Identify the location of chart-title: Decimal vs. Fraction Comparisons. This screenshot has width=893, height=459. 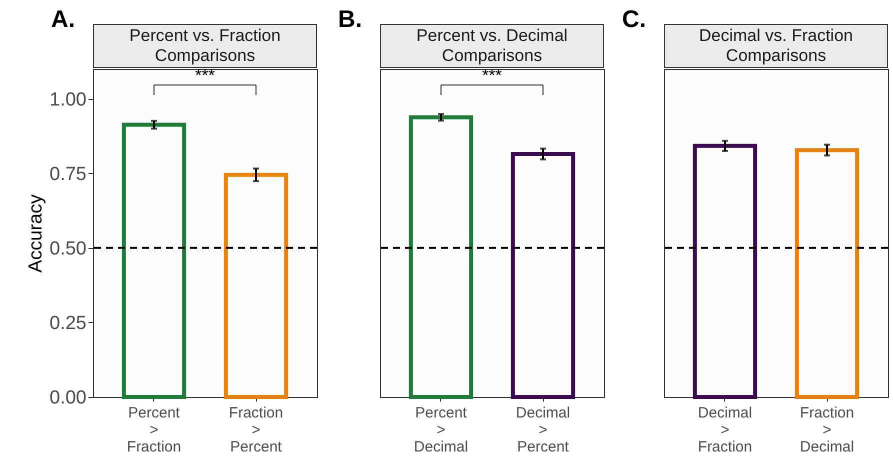
(776, 46).